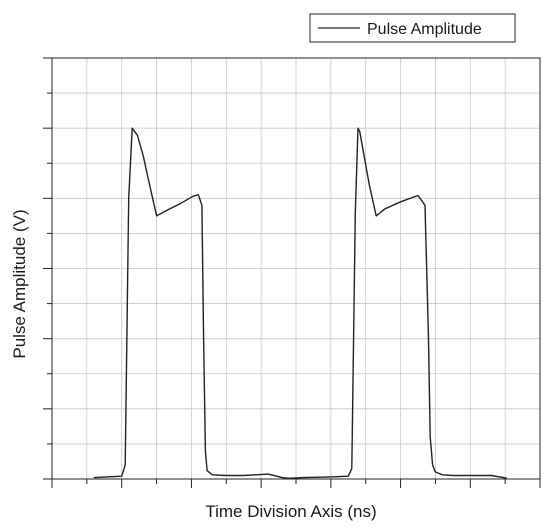 Image resolution: width=550 pixels, height=529 pixels. Describe the element at coordinates (424, 29) in the screenshot. I see `legend-label: Pulse Amplitude` at that location.